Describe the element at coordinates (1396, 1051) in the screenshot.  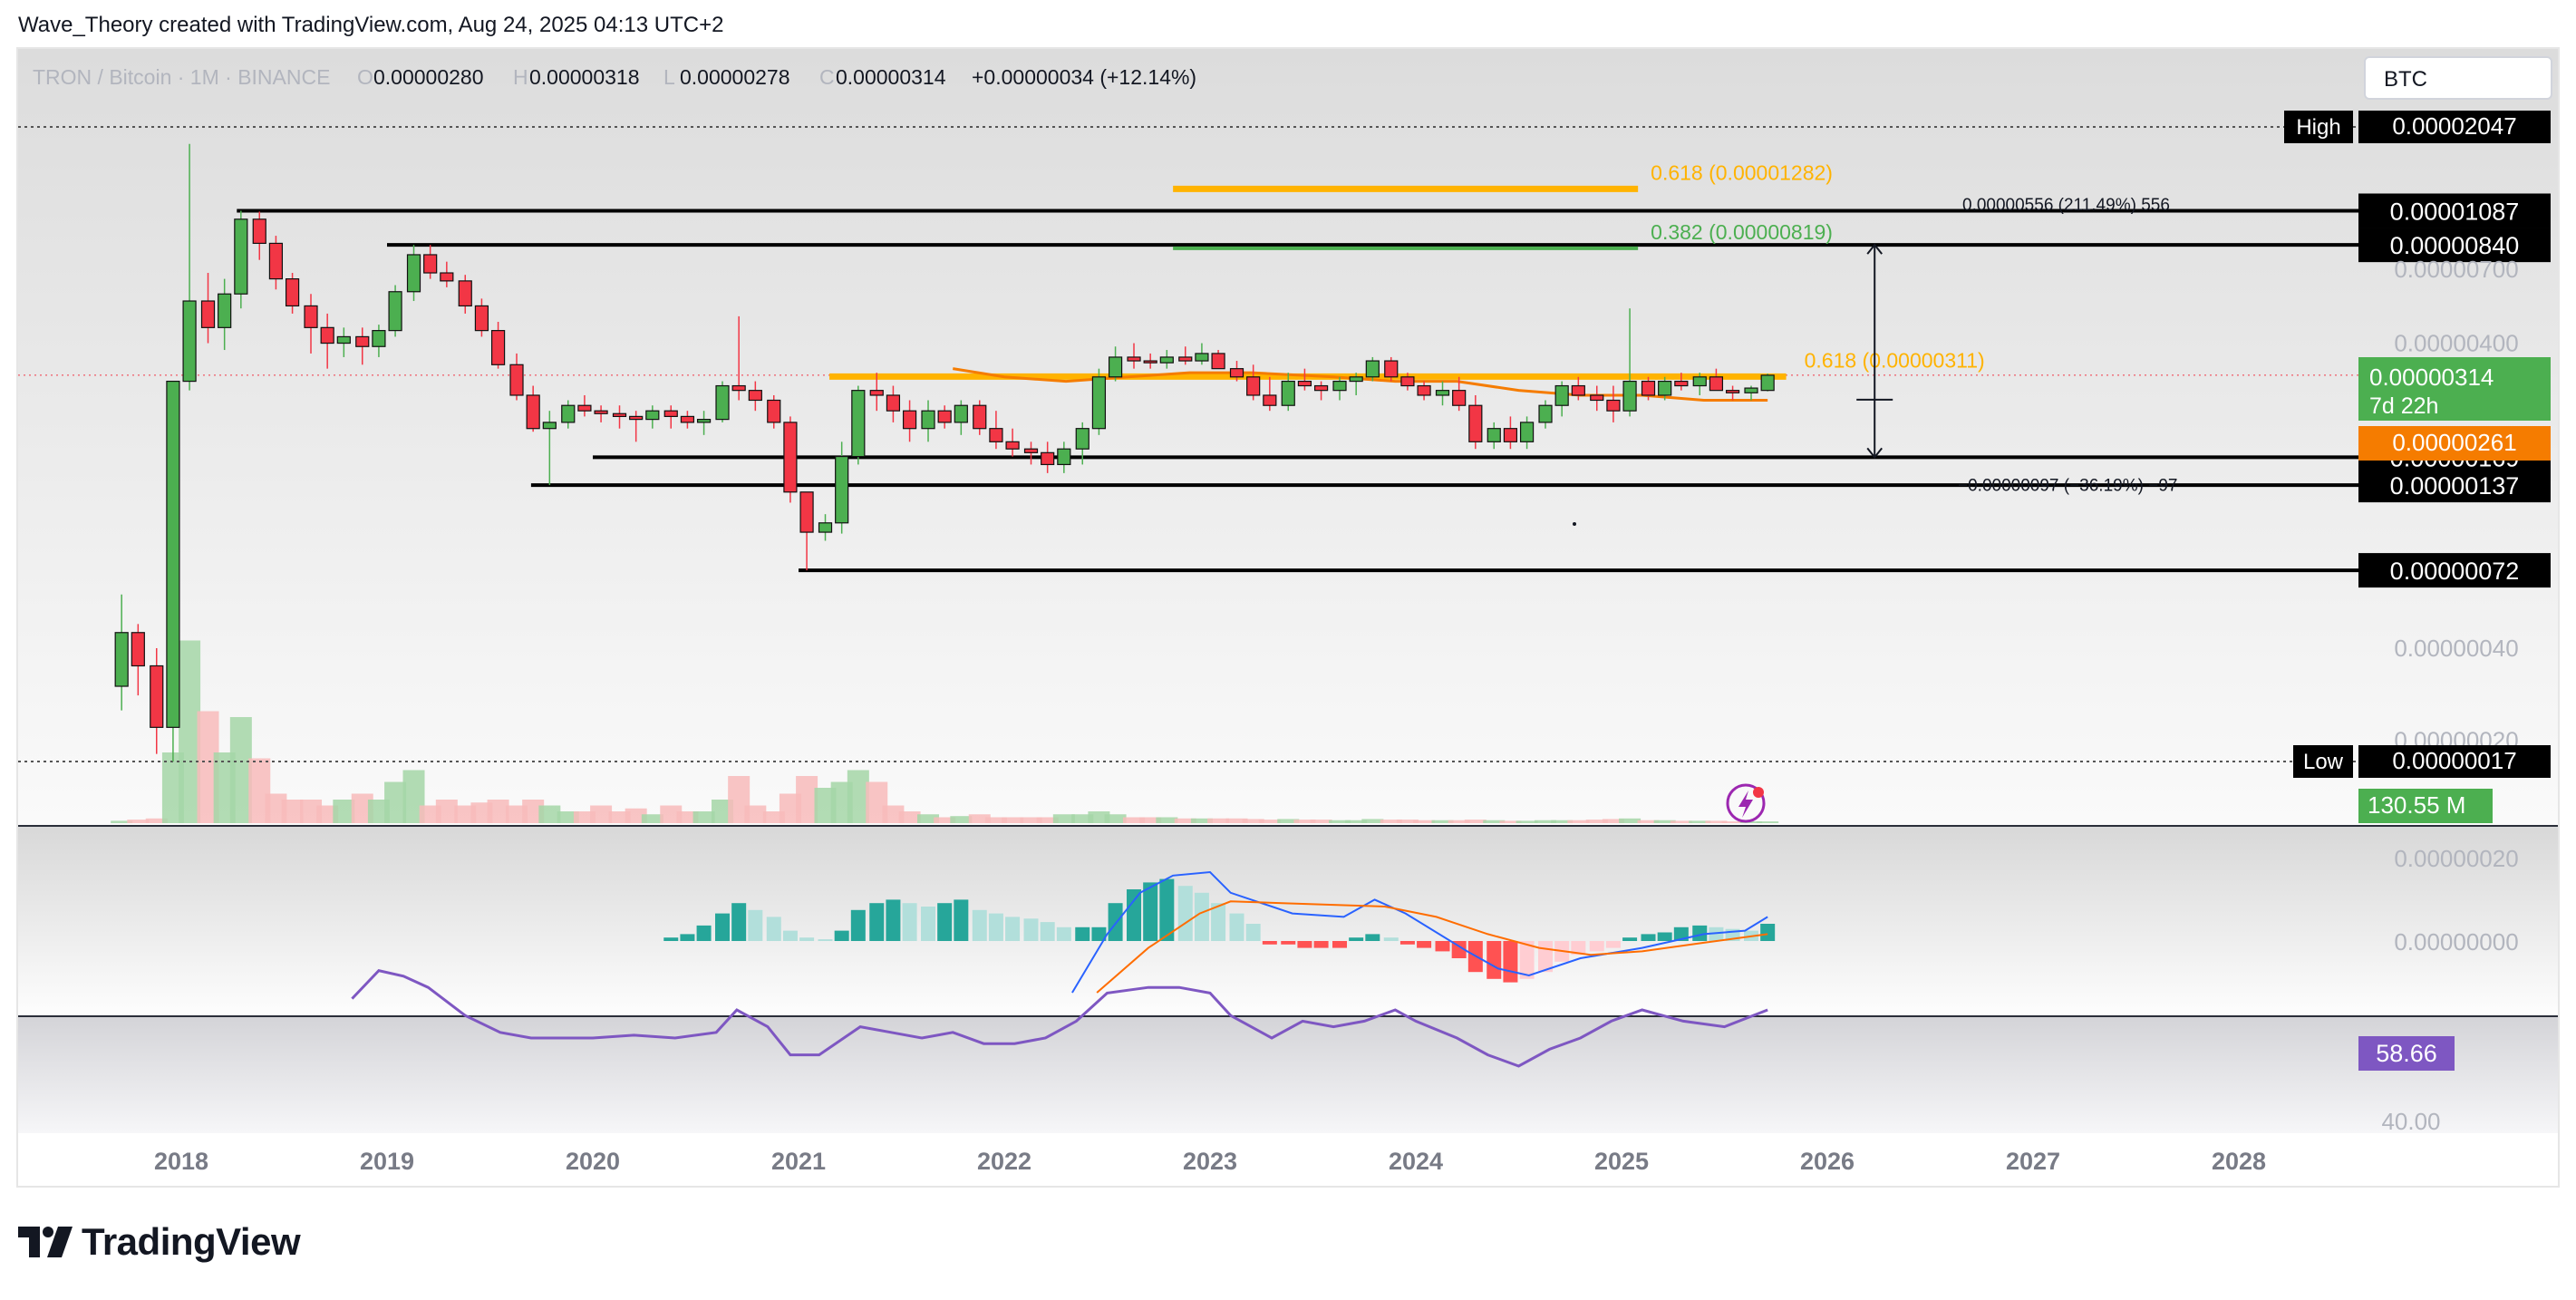
I see `rsi-indicator: 40.00` at that location.